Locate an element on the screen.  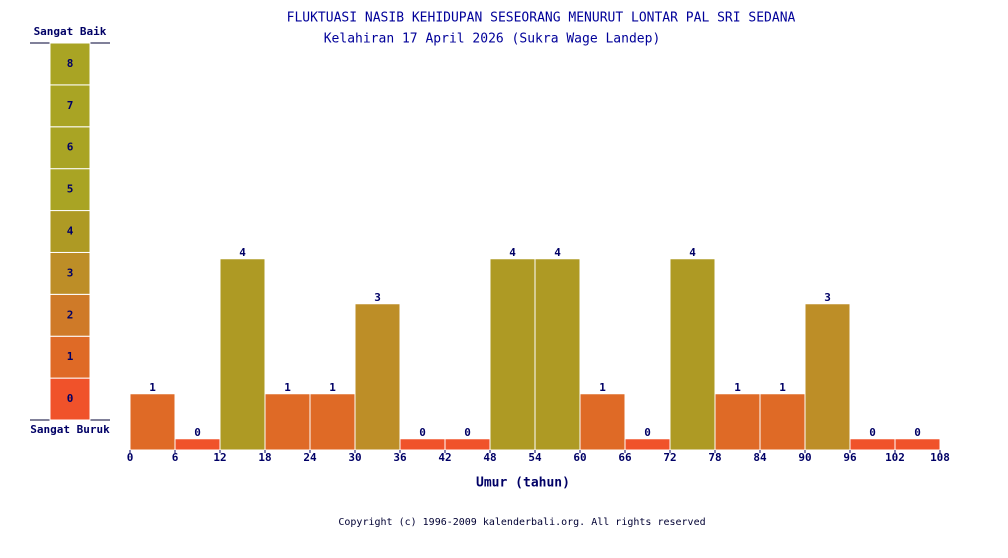
x-tick-label: 18 is located at coordinates (264, 457).